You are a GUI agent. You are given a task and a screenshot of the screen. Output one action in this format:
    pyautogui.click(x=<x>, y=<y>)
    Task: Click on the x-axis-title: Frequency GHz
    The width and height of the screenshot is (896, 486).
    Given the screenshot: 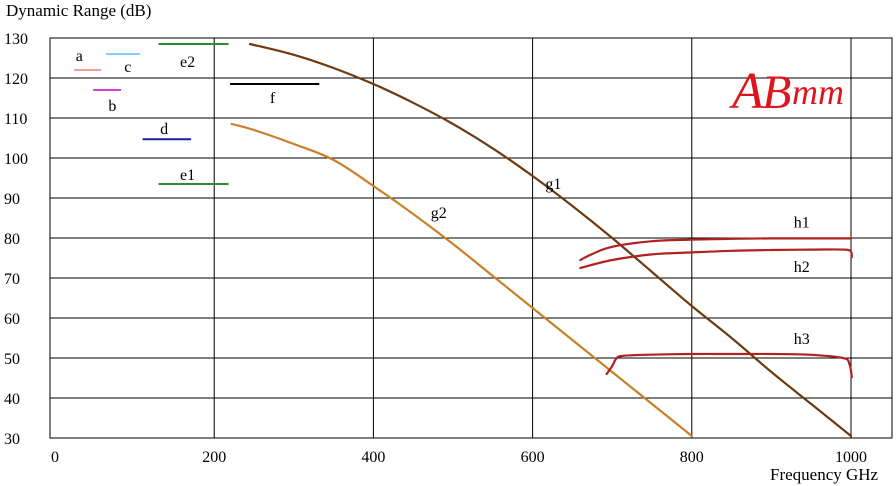 What is the action you would take?
    pyautogui.click(x=824, y=474)
    